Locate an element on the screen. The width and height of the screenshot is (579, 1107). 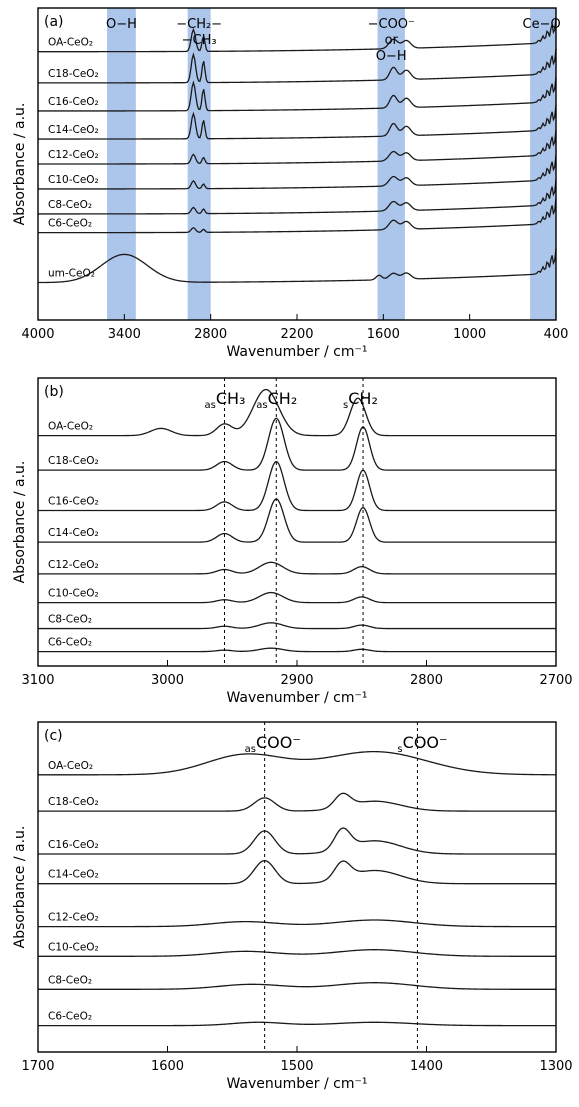
reference-label-0: asCOO⁻ is located at coordinates (273, 744).